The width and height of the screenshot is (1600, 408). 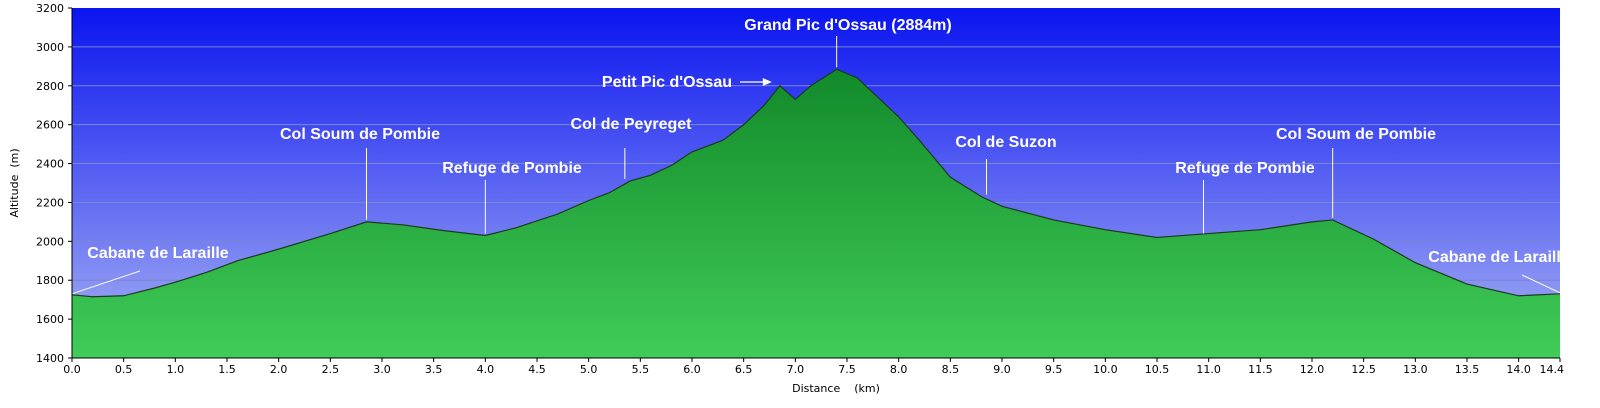 I want to click on x-tick-label: 11.5, so click(x=1260, y=369).